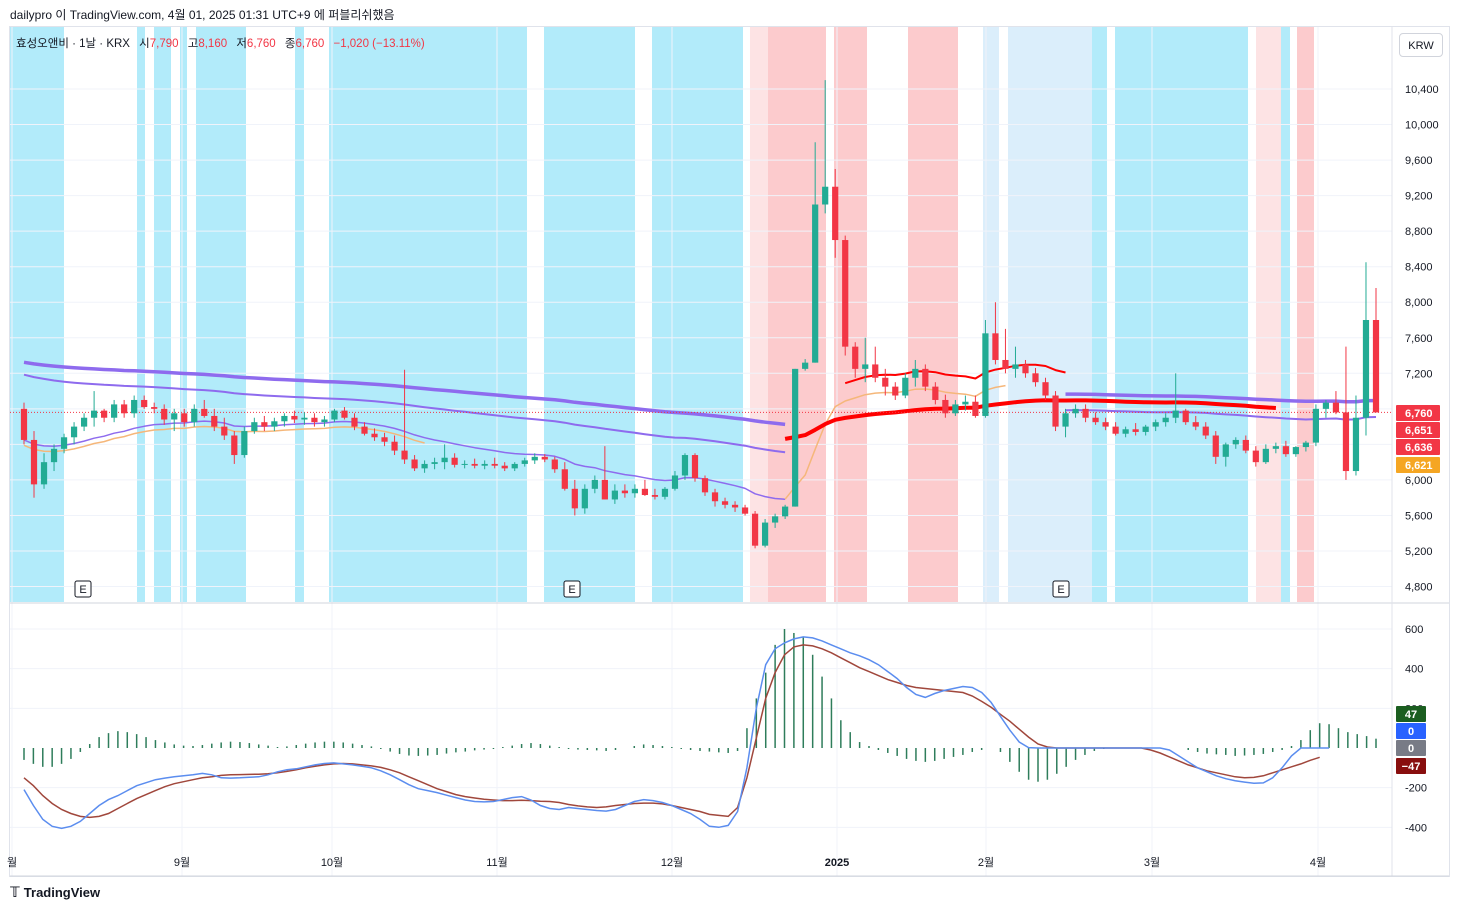 This screenshot has height=912, width=1460. What do you see at coordinates (497, 862) in the screenshot?
I see `time-tick-label: 11월` at bounding box center [497, 862].